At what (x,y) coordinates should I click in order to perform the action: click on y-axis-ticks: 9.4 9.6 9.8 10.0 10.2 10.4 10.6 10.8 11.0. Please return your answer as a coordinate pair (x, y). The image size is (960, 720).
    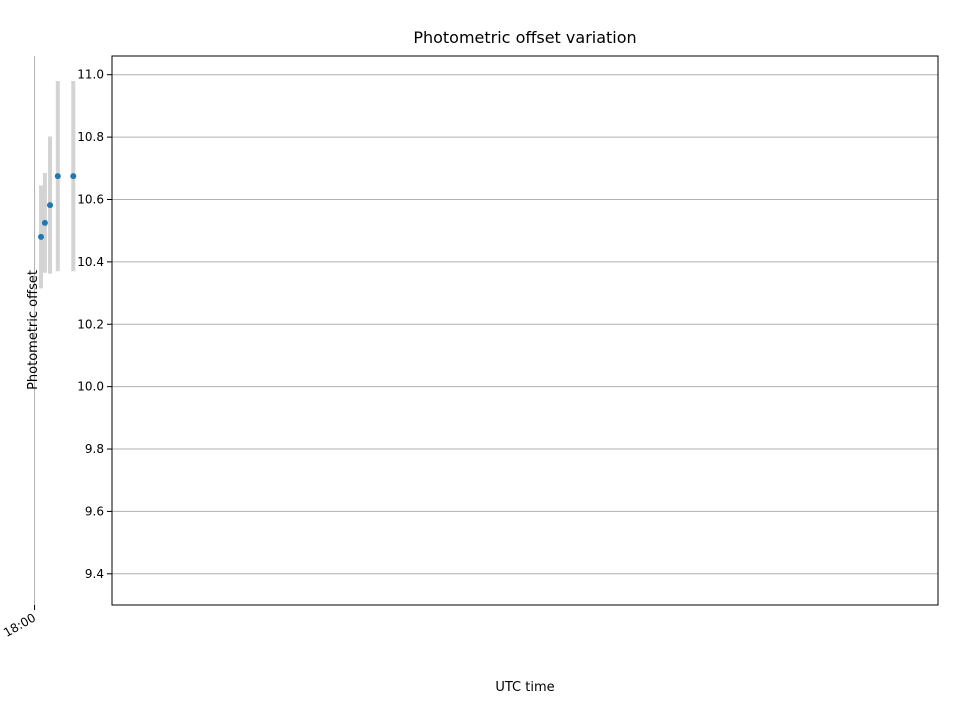
    Looking at the image, I should click on (94, 324).